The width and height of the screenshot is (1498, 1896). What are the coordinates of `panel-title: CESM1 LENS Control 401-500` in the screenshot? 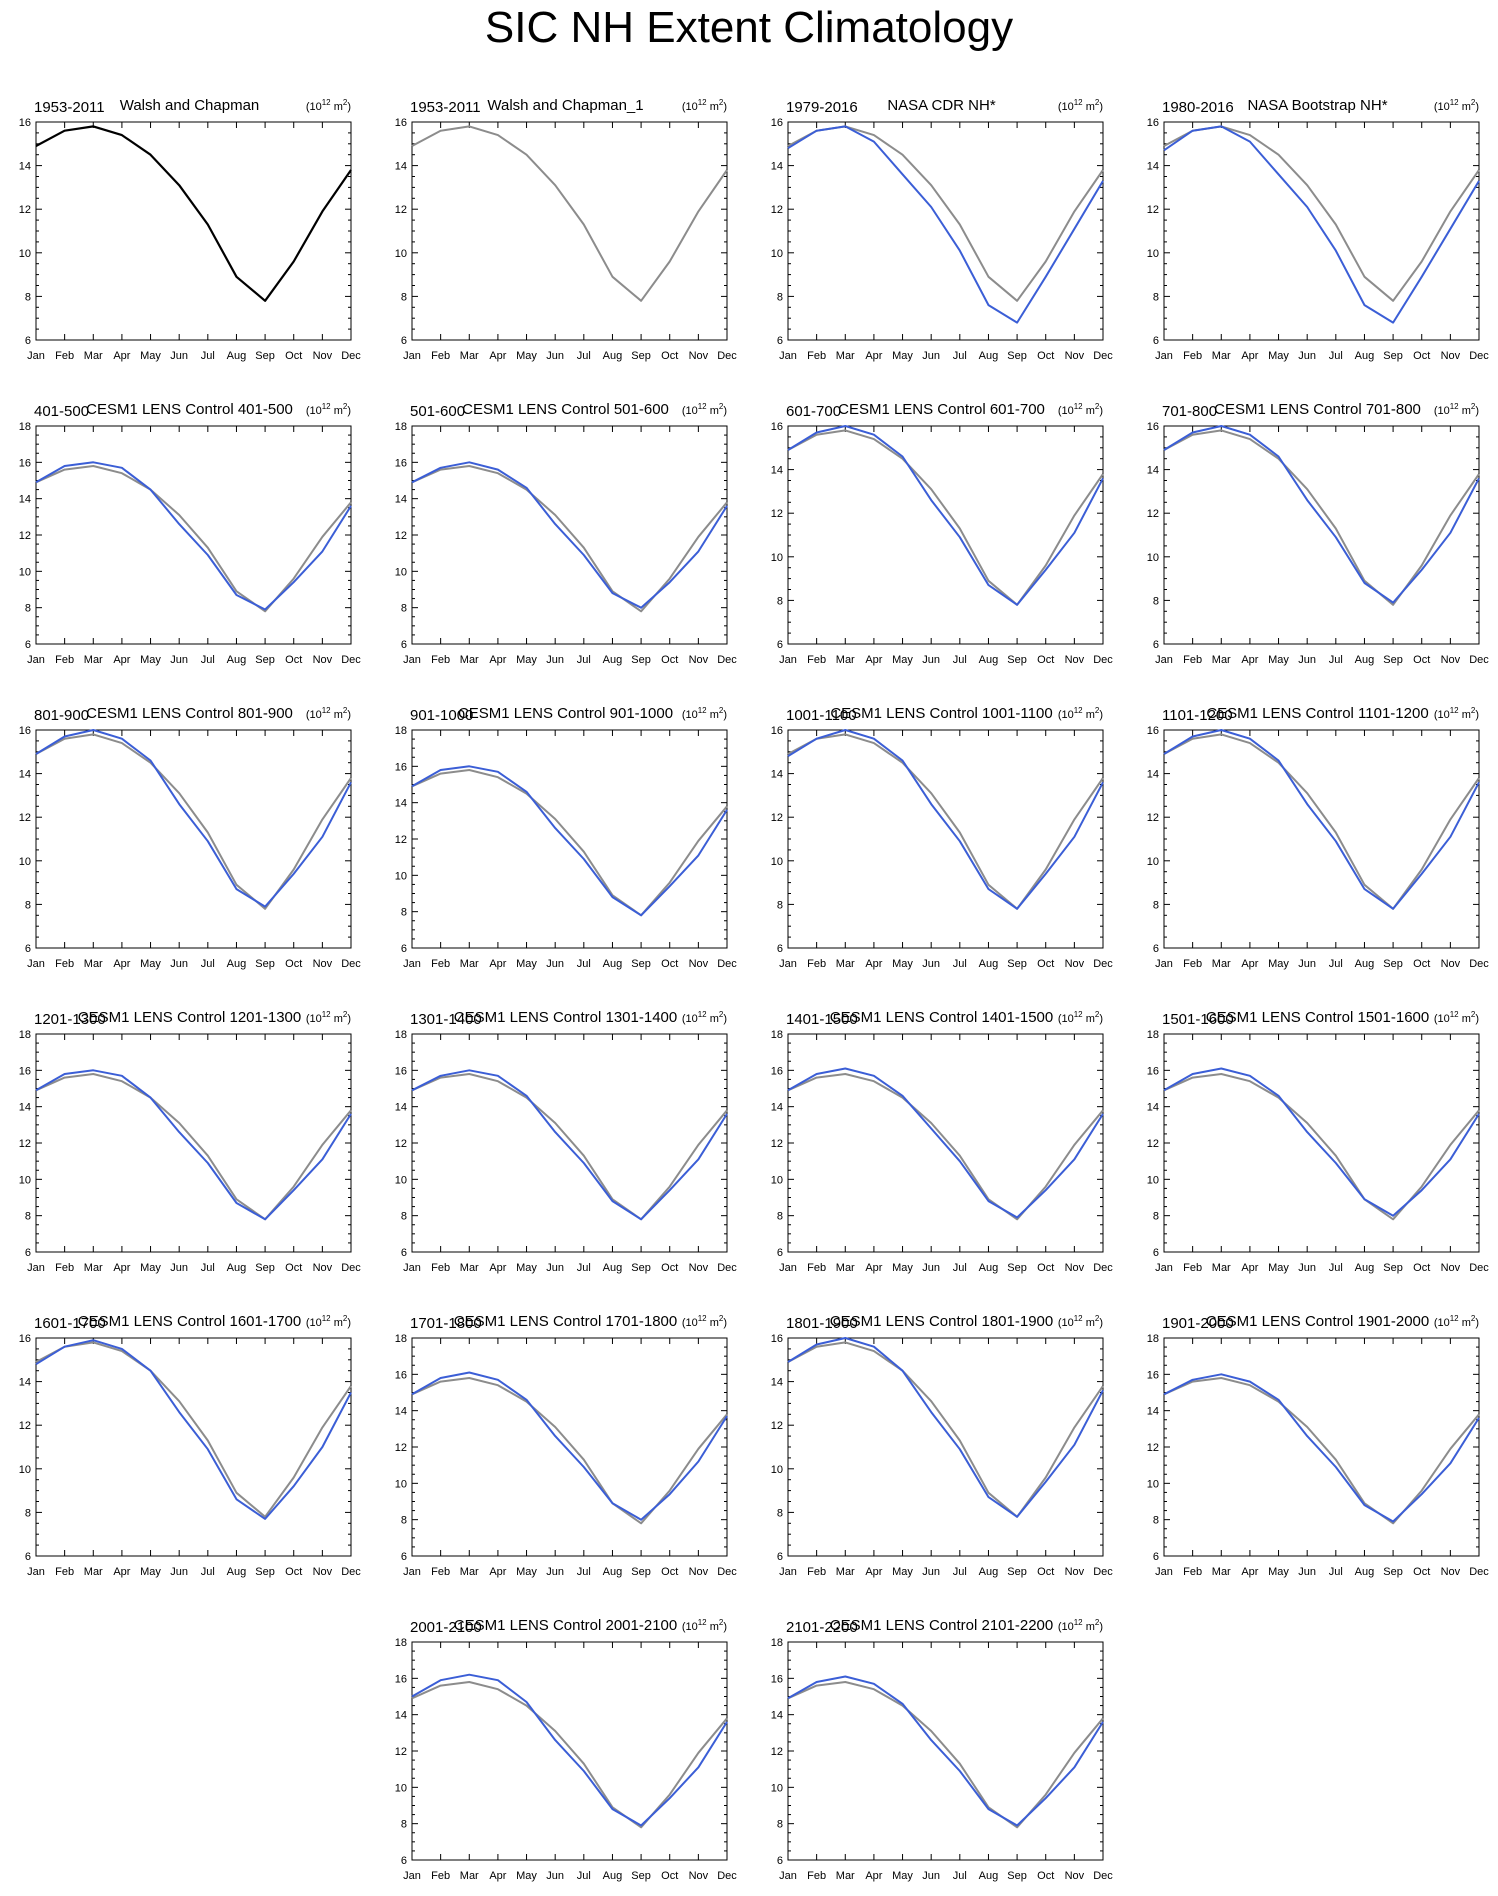 It's located at (189, 409).